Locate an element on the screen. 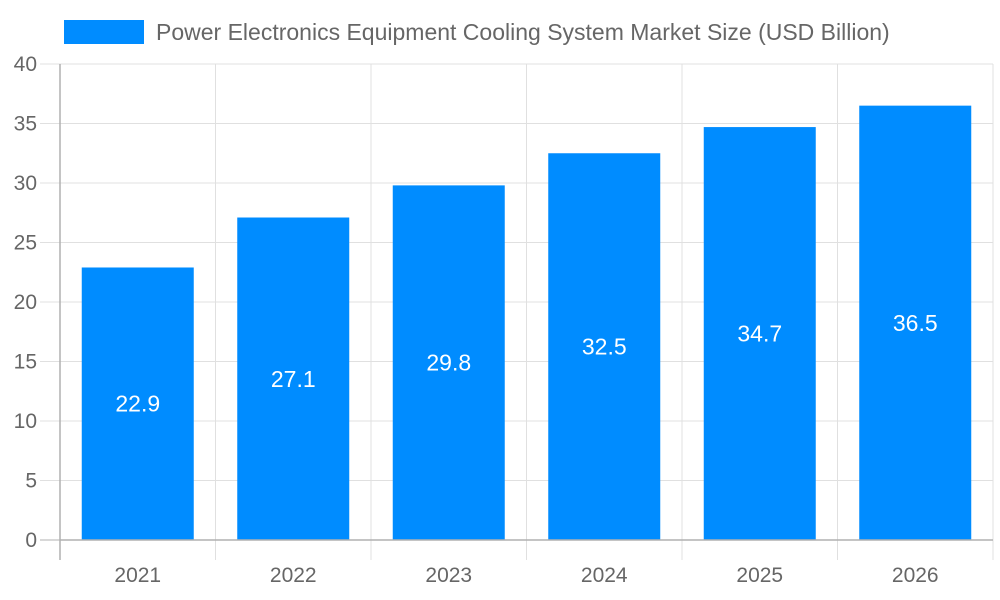 The image size is (1000, 600). y-tick-label: 40 is located at coordinates (25, 64).